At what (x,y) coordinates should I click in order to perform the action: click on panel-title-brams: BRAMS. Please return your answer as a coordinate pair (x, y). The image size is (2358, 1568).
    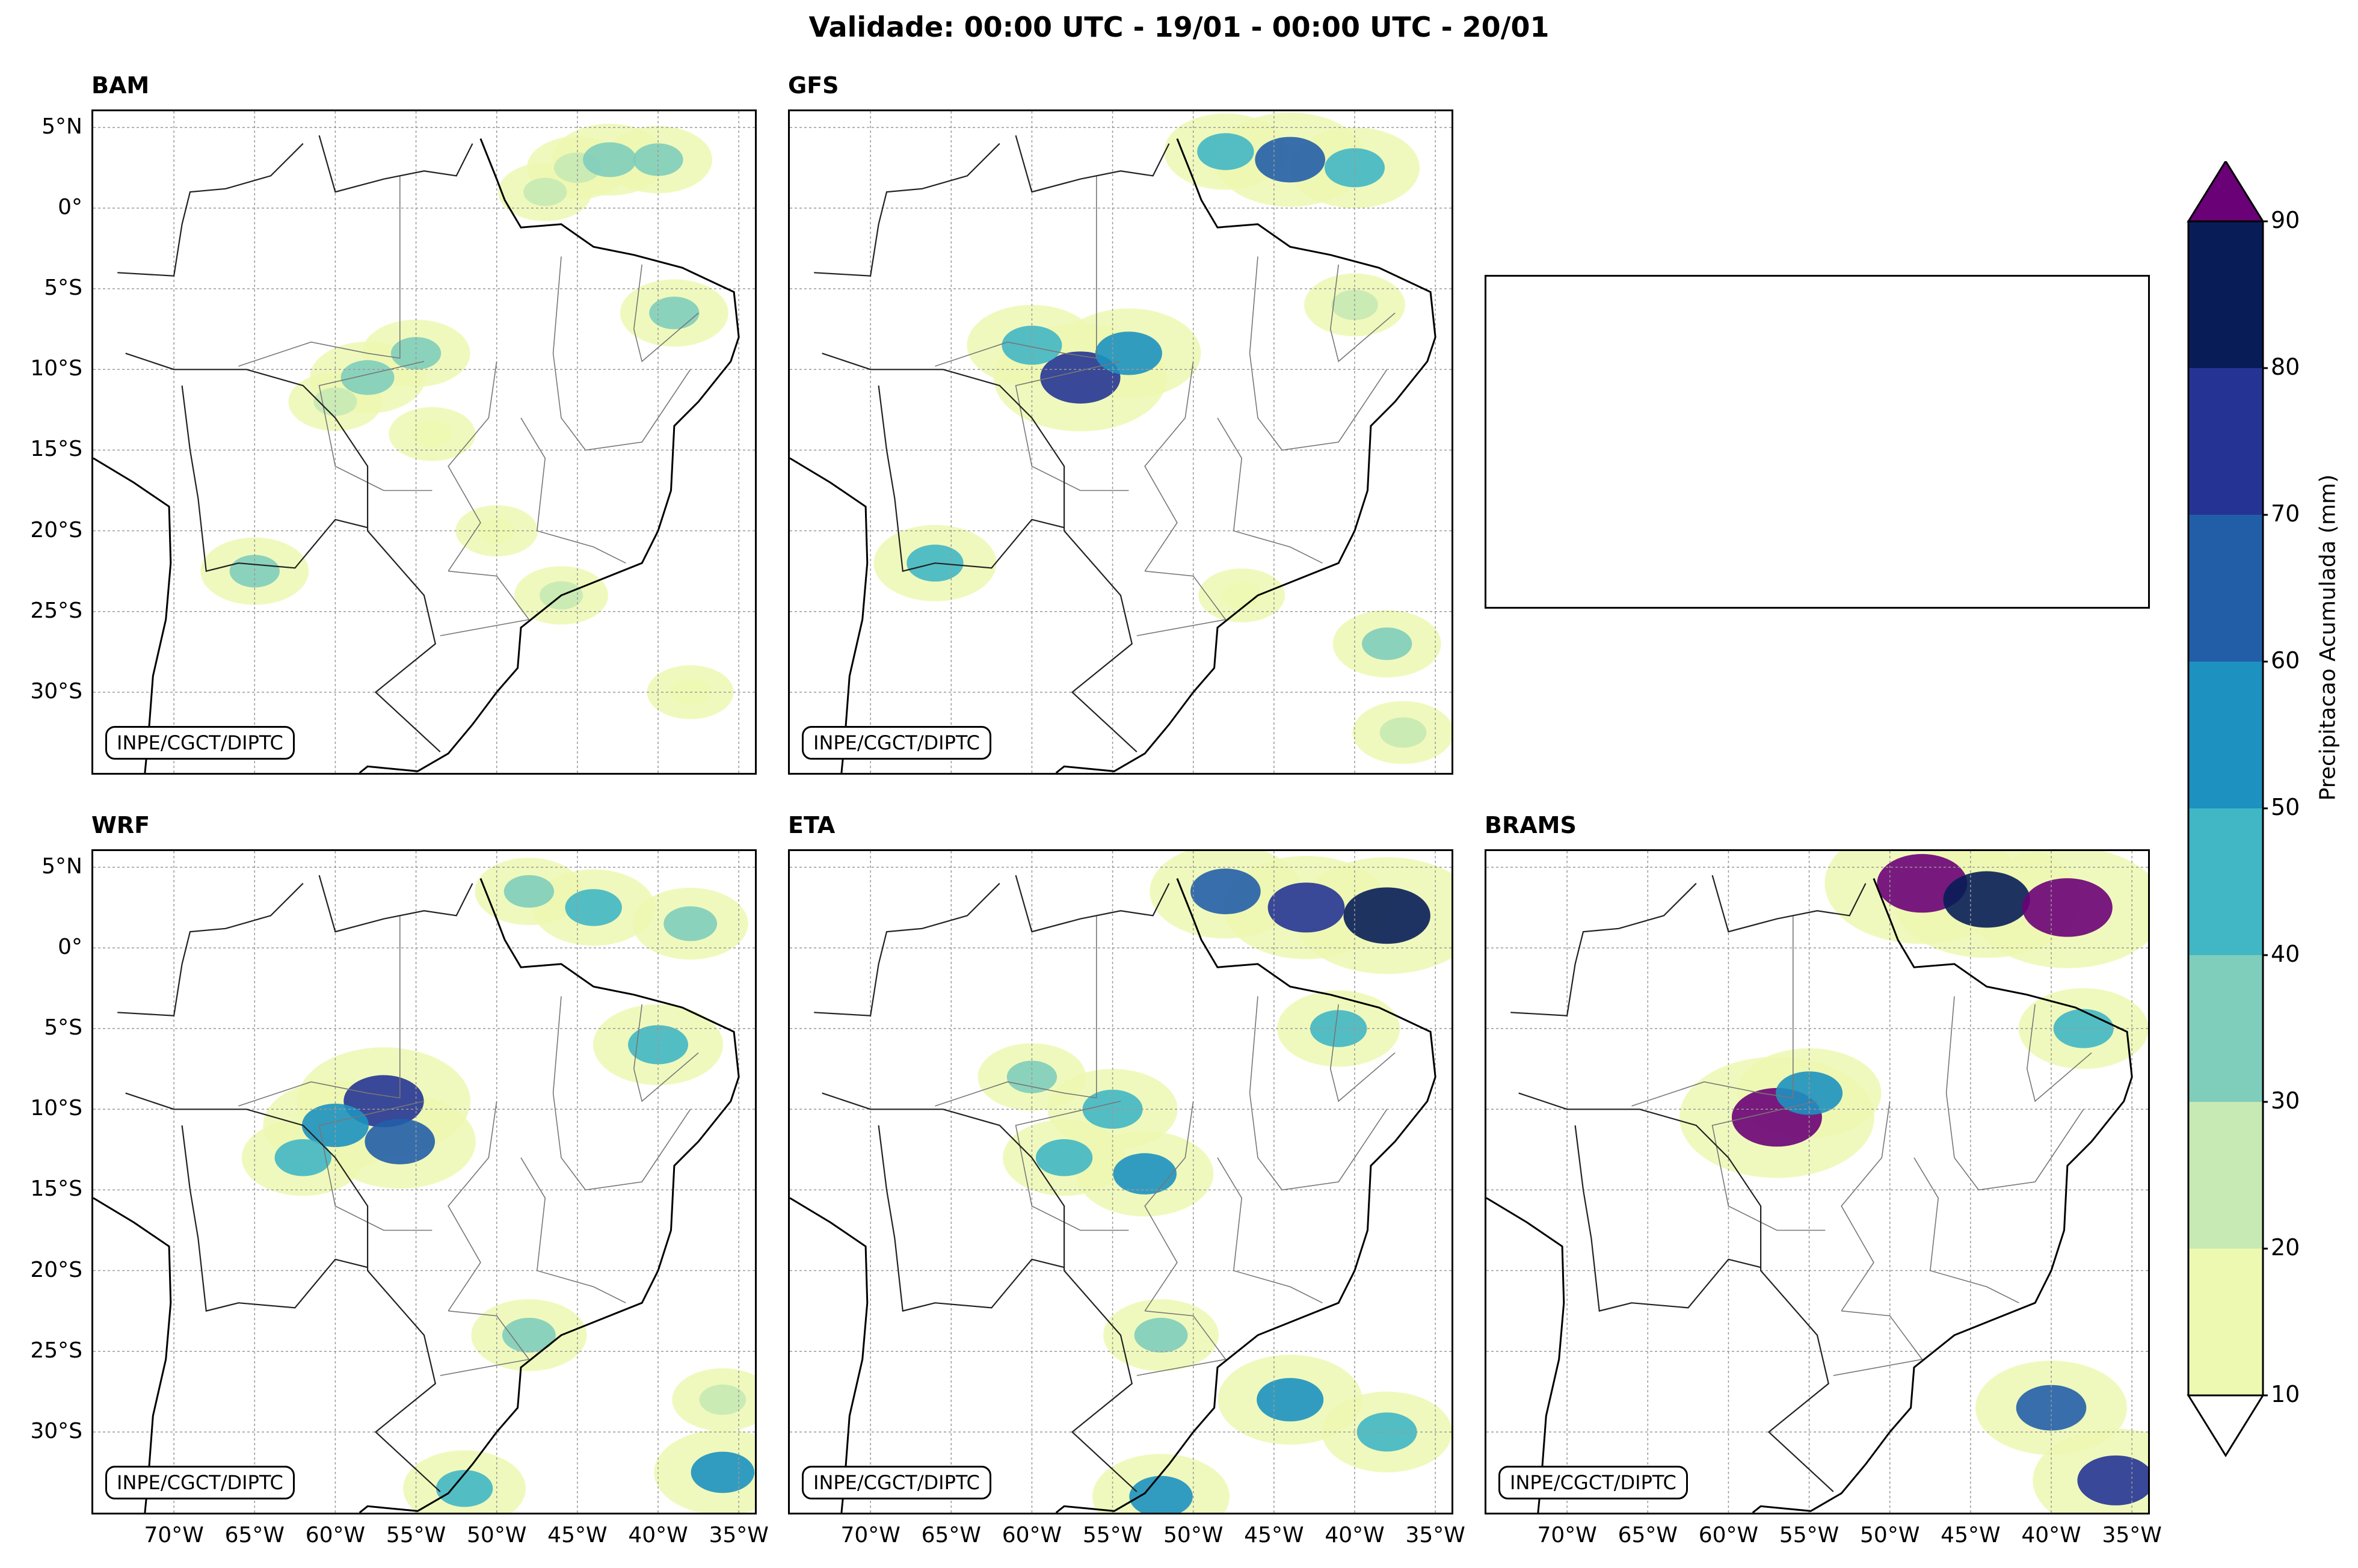
    Looking at the image, I should click on (1531, 825).